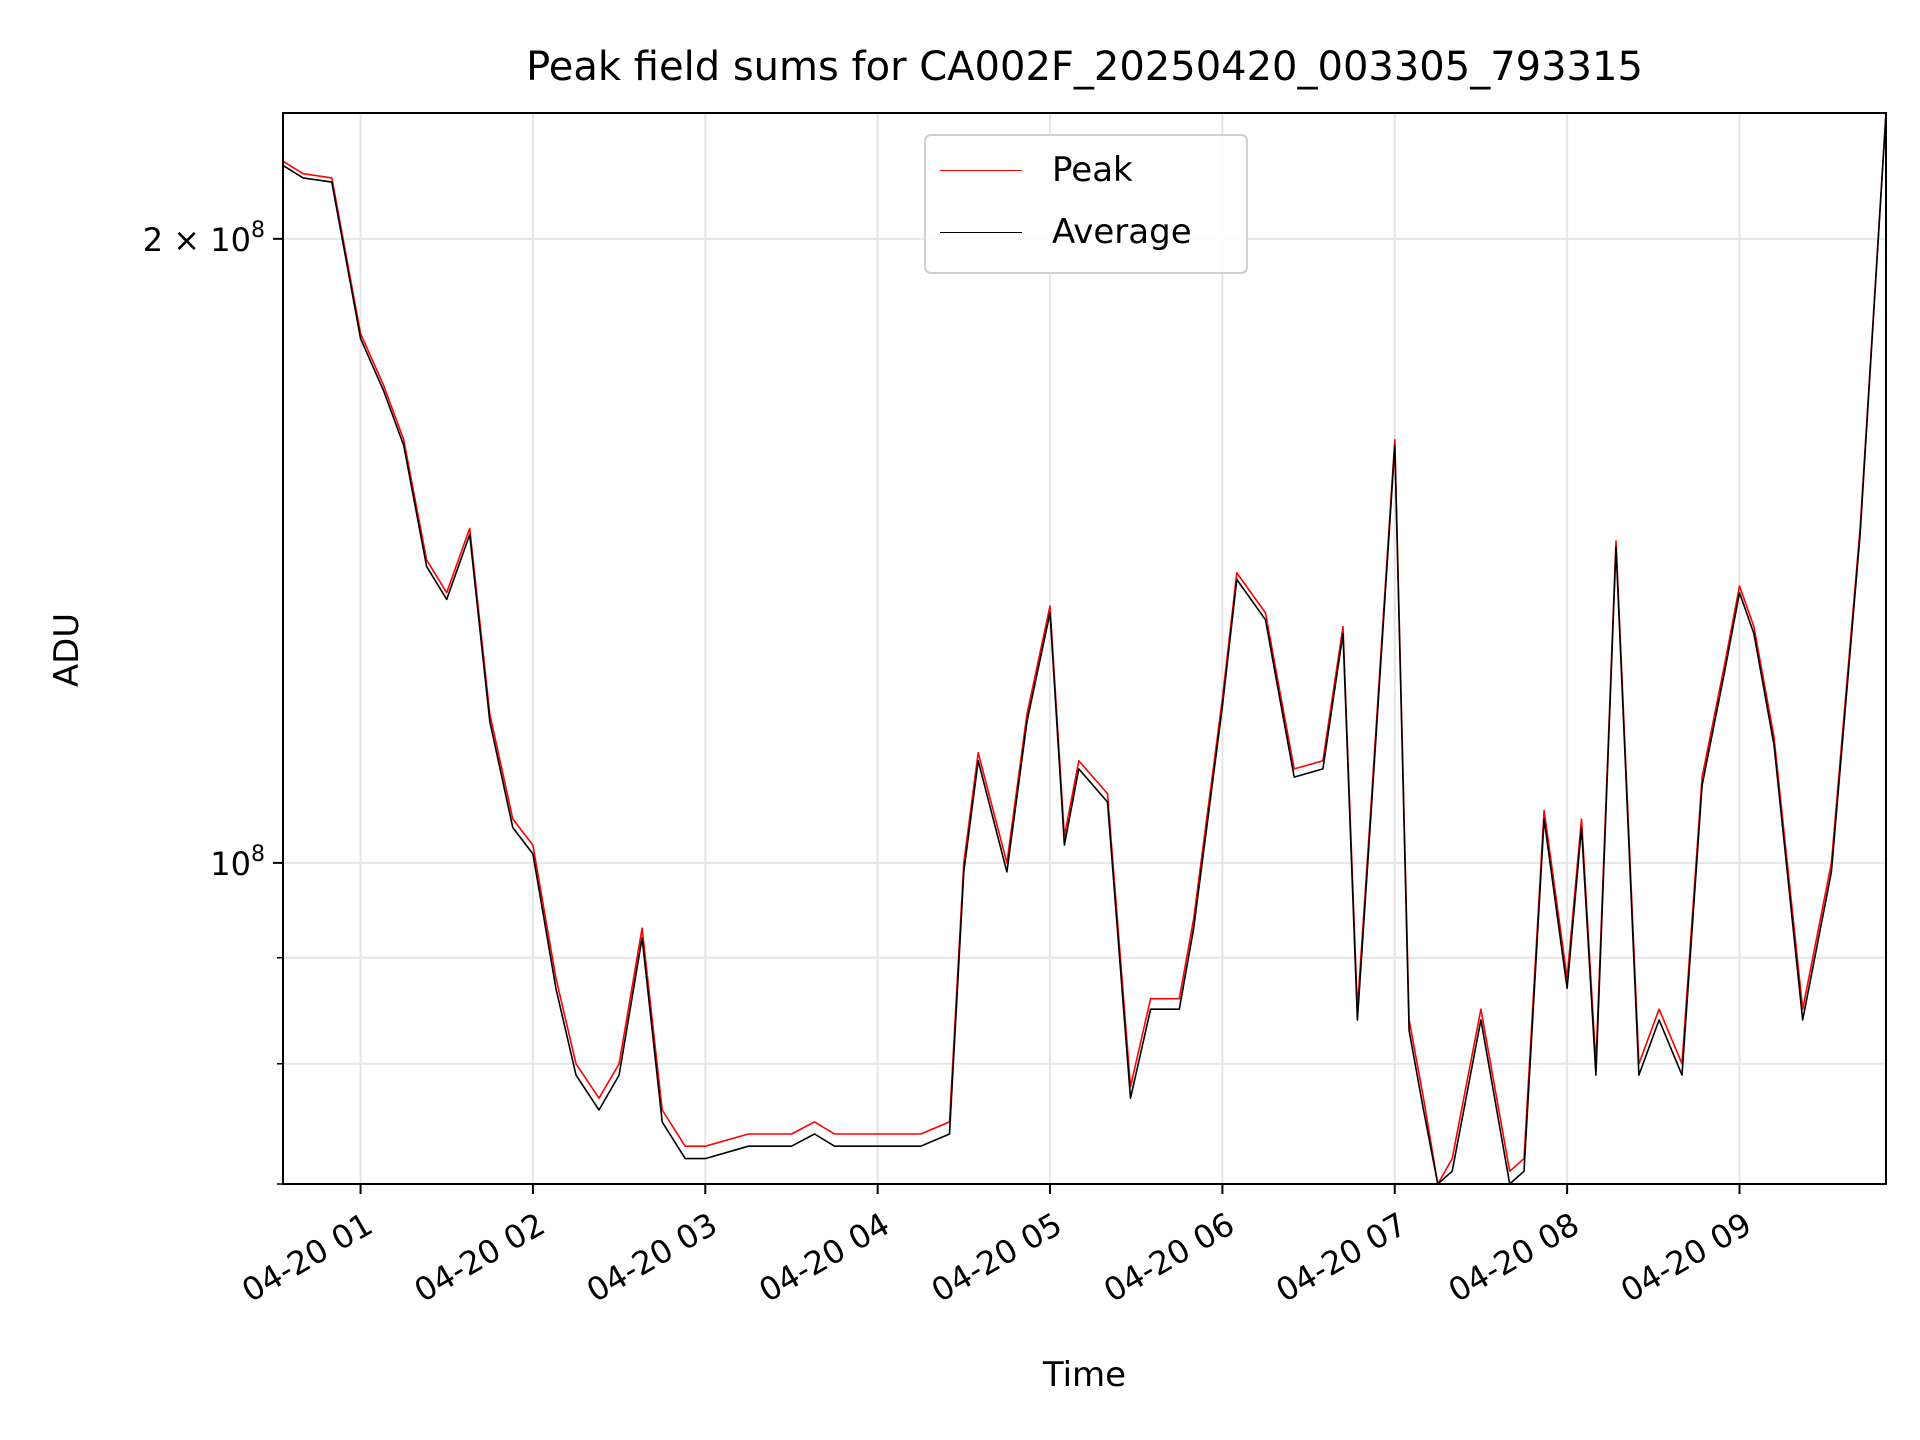 The image size is (1920, 1440). What do you see at coordinates (1169, 1257) in the screenshot?
I see `x-tick-label: 04-20 06` at bounding box center [1169, 1257].